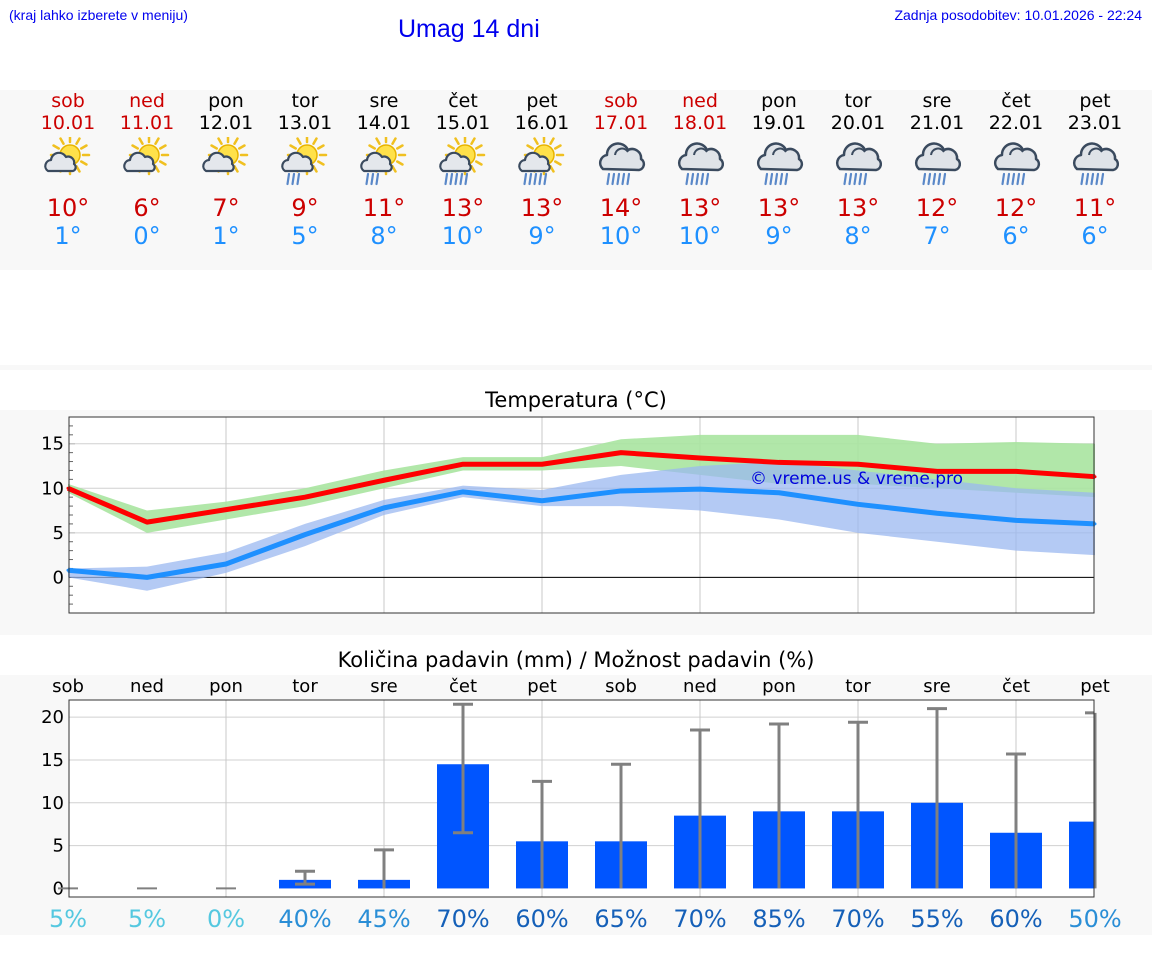 This screenshot has width=1152, height=975. I want to click on forecast-day: čet 22.01 12° 6°, so click(1016, 170).